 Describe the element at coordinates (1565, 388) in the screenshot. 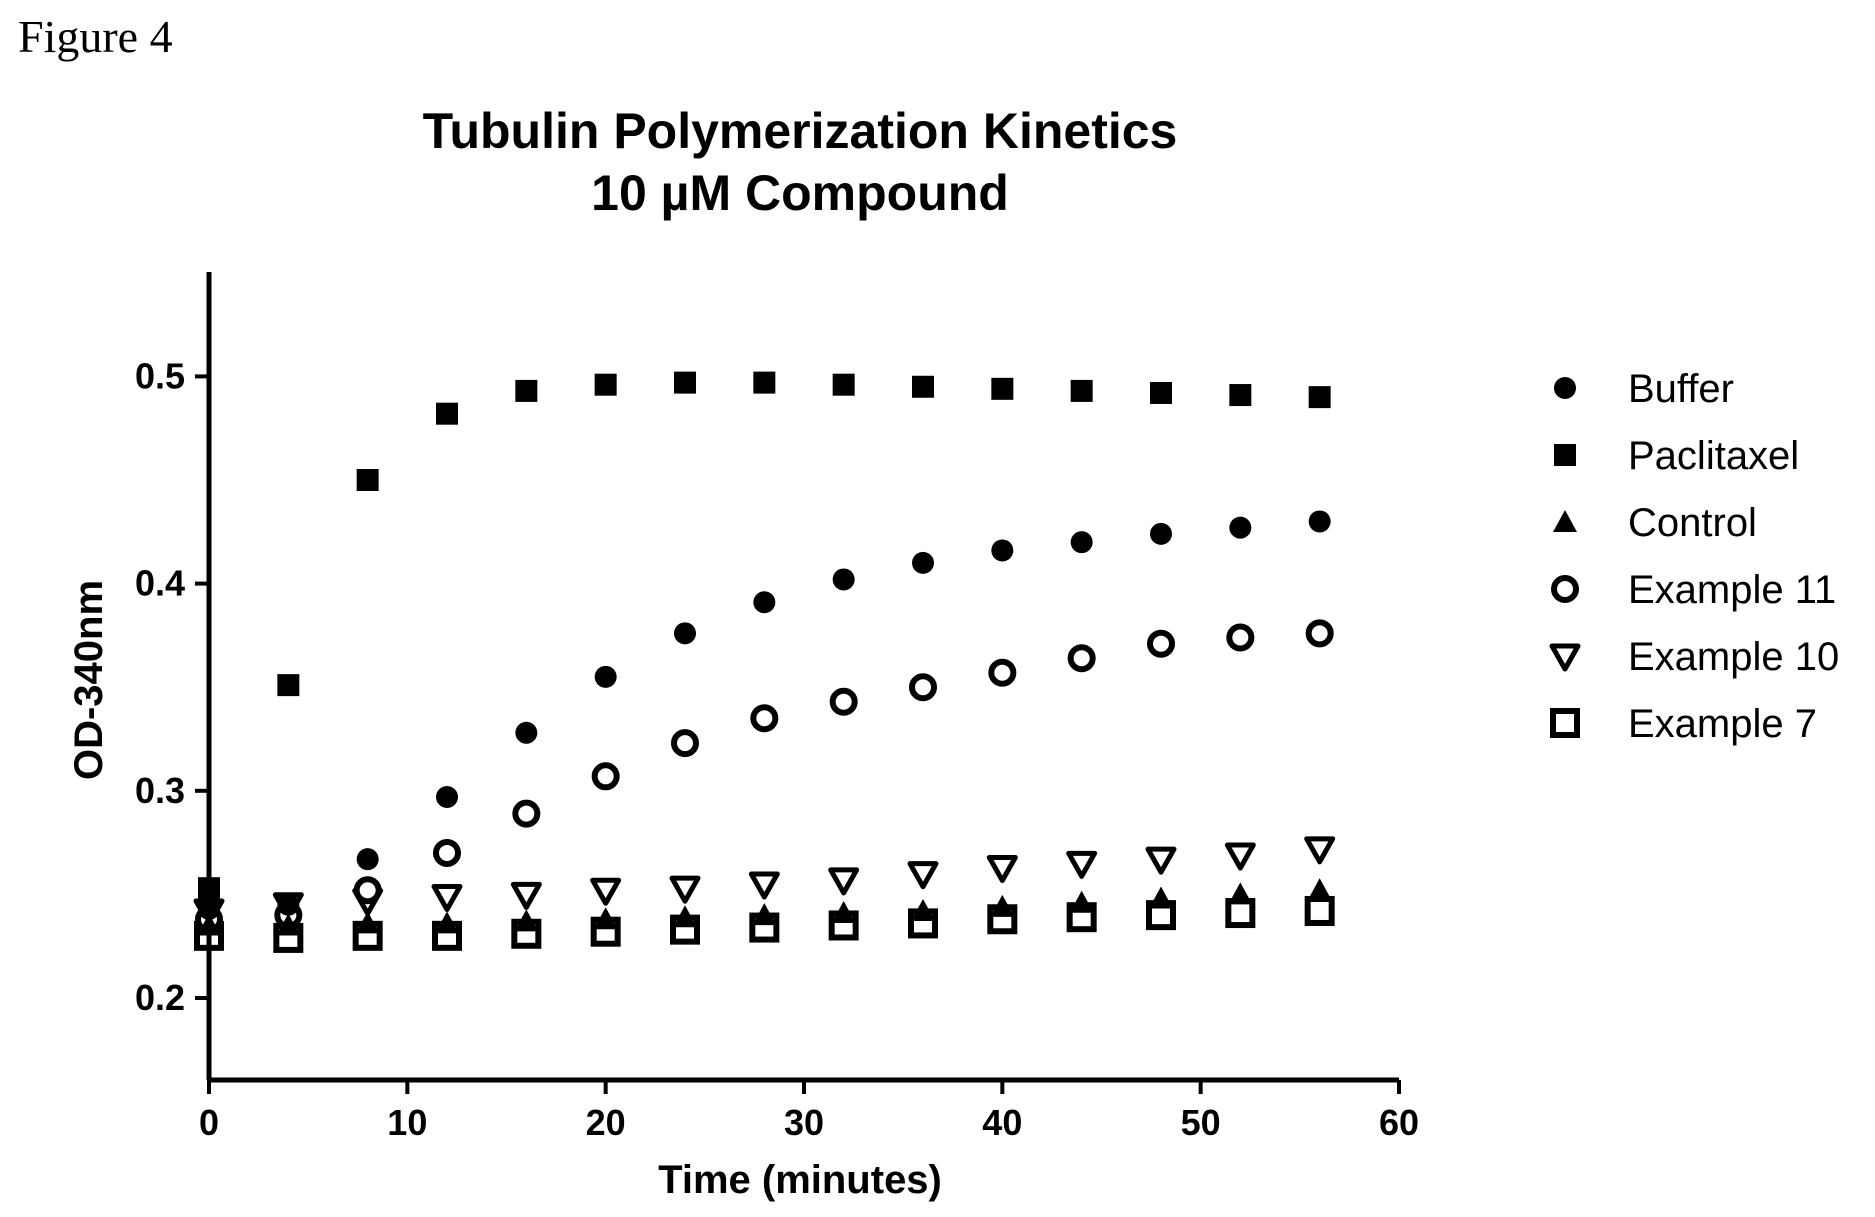

I see `legend-marker-buffer` at that location.